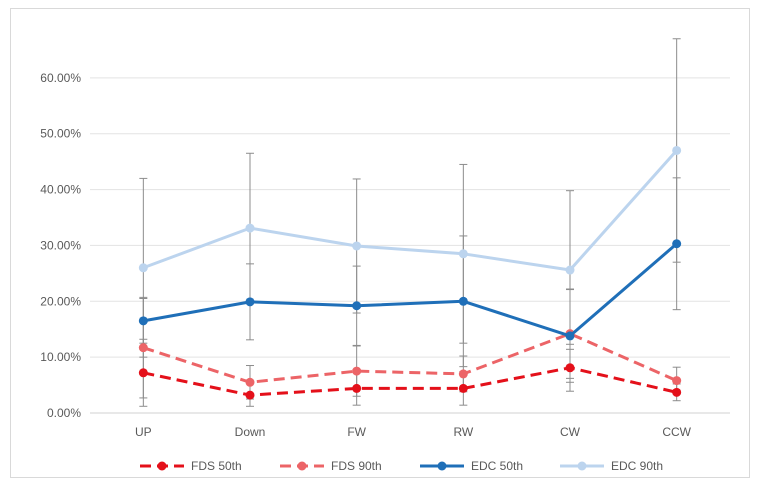  Describe the element at coordinates (60, 301) in the screenshot. I see `y-tick-label: 20.00%` at that location.